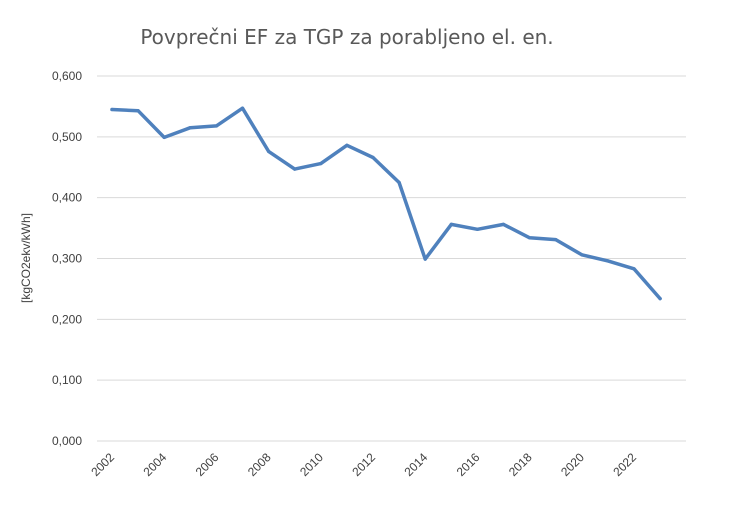 This screenshot has height=523, width=746. Describe the element at coordinates (67, 380) in the screenshot. I see `y-tick-label: 0,100` at that location.